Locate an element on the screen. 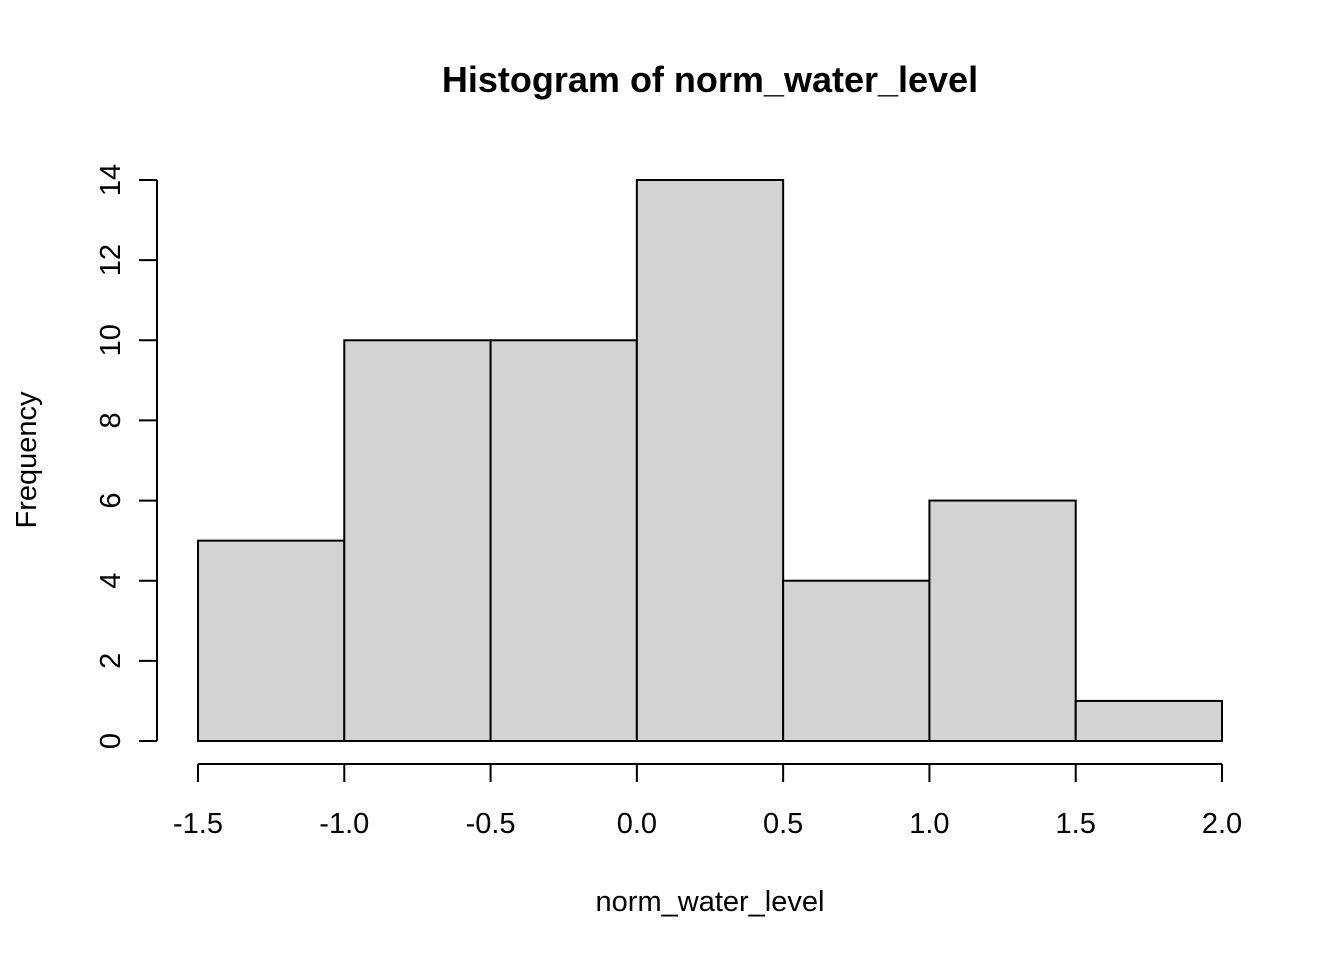 This screenshot has width=1344, height=960. x-tick-label: 1.0 is located at coordinates (929, 824).